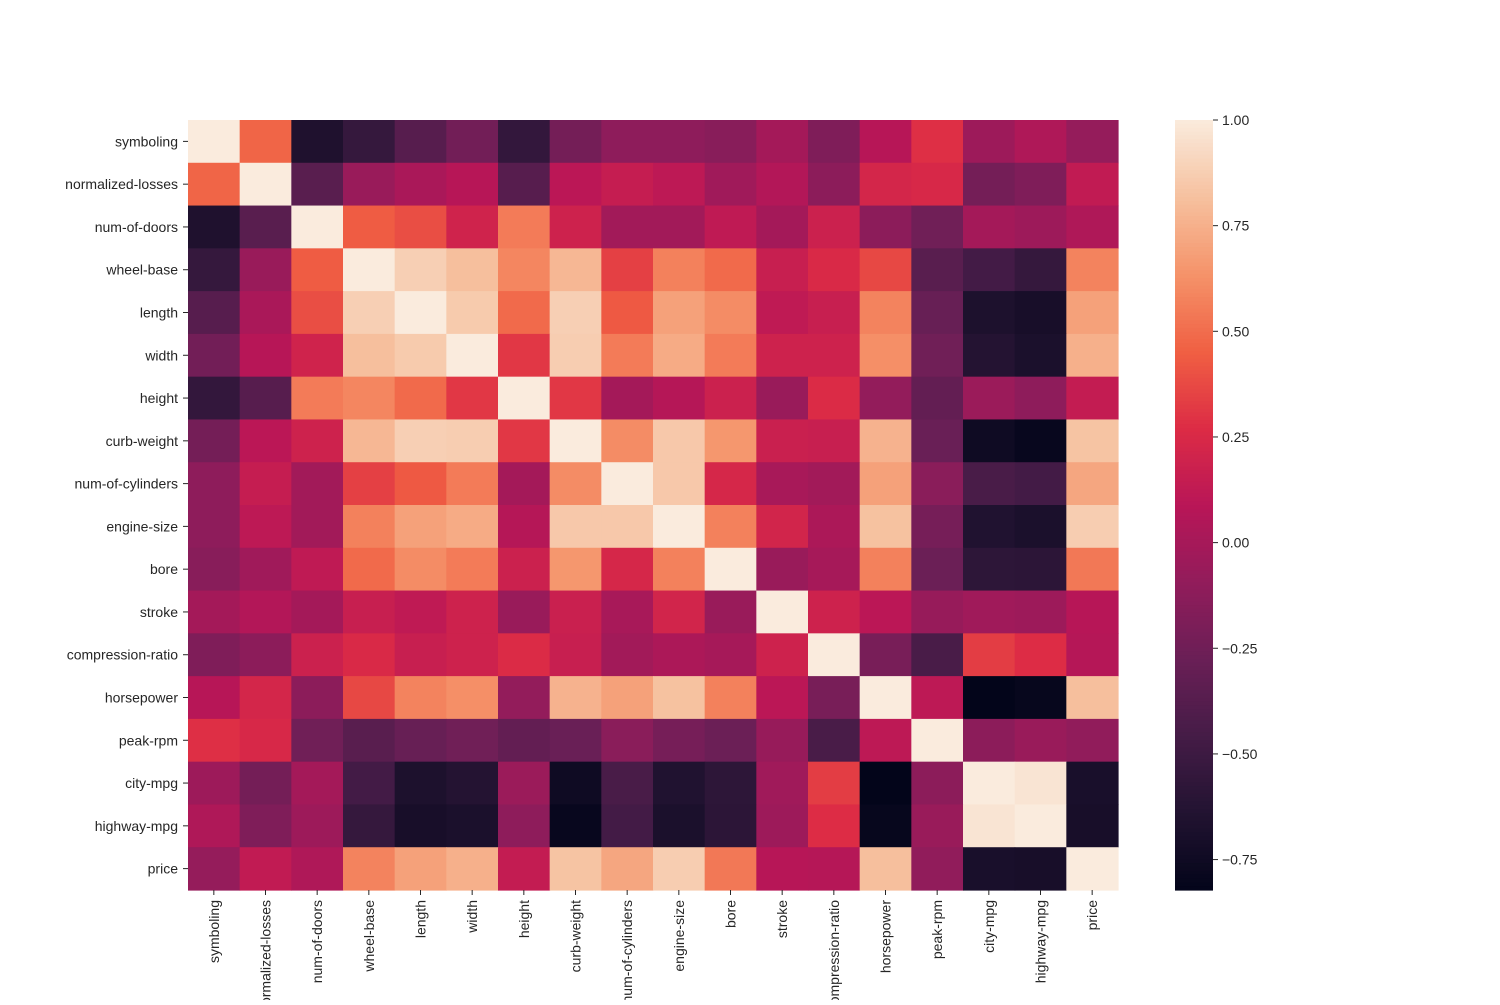 The image size is (1500, 1005). Describe the element at coordinates (159, 612) in the screenshot. I see `row-tick-label: stroke` at that location.